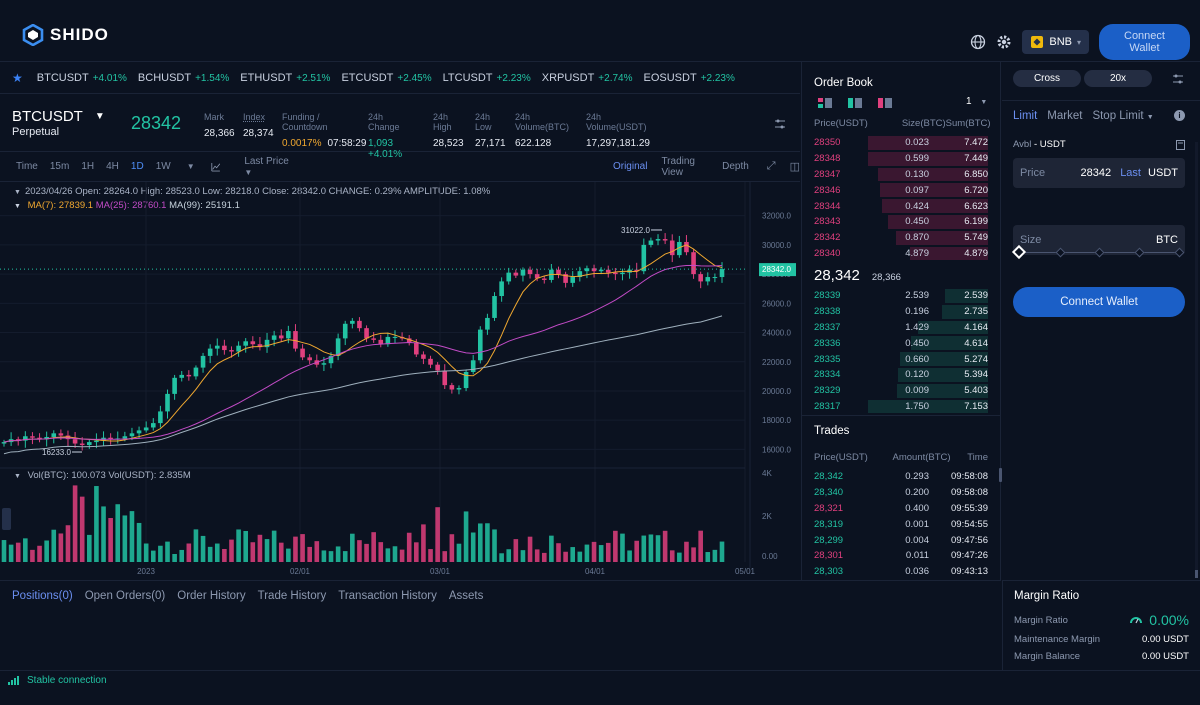 The image size is (1200, 705). I want to click on bid-row: 28337 1.429 4.164, so click(901, 328).